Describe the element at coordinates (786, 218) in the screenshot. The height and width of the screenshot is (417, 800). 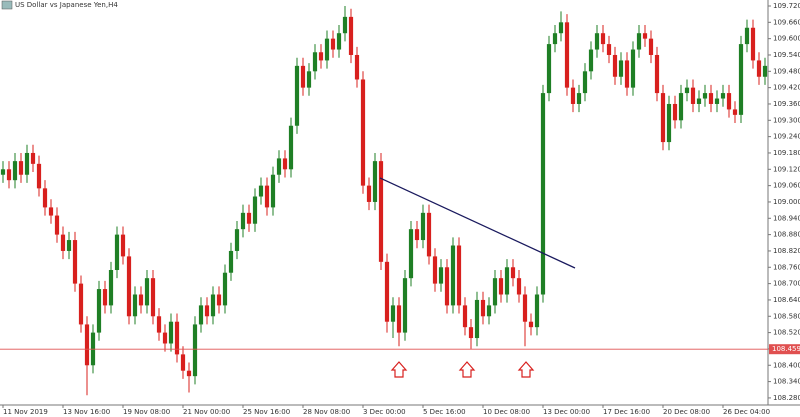
I see `y-tick-label: 108.940` at that location.